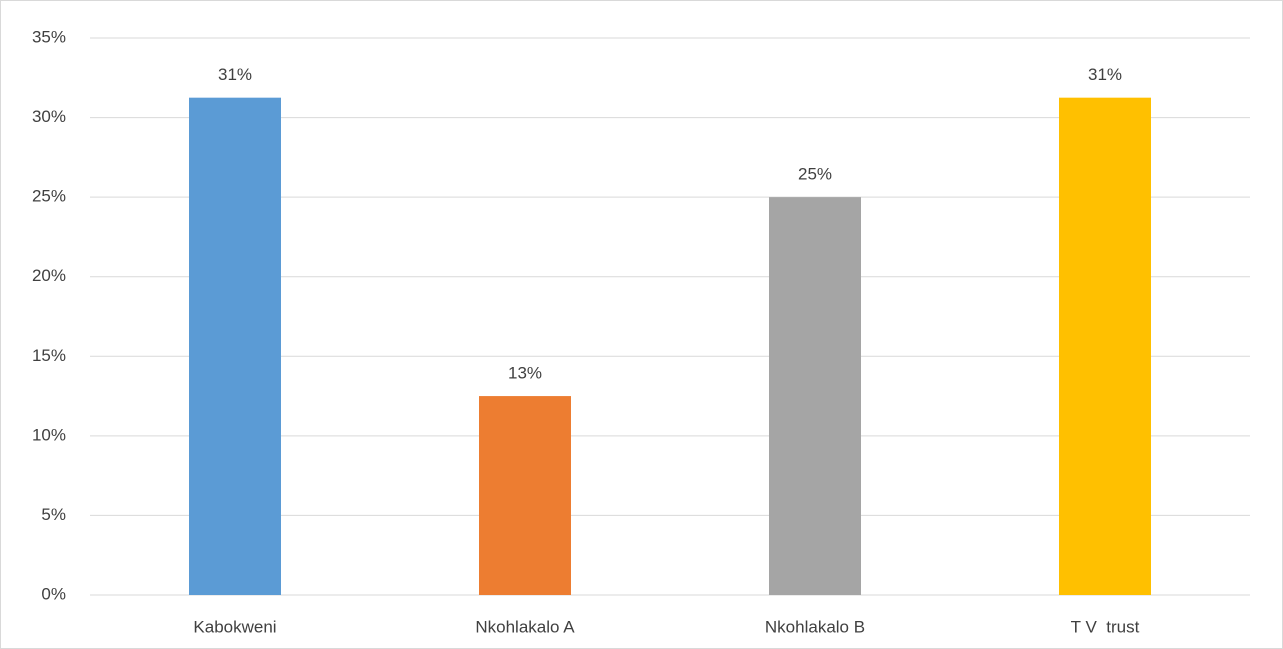  Describe the element at coordinates (49, 434) in the screenshot. I see `y-tick-label: 10%` at that location.